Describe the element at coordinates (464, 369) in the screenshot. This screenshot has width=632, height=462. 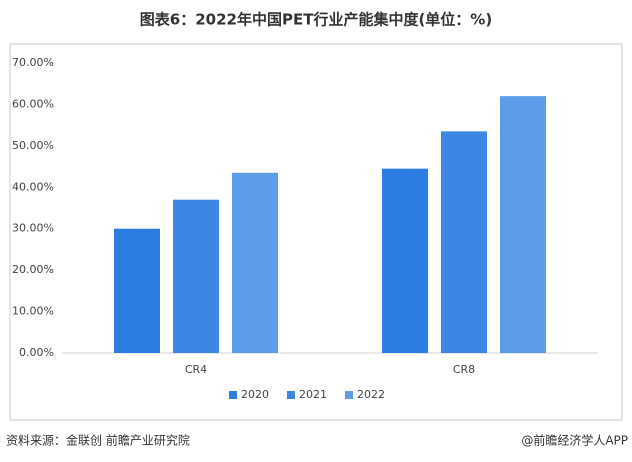
I see `x-tick-label: CR8` at that location.